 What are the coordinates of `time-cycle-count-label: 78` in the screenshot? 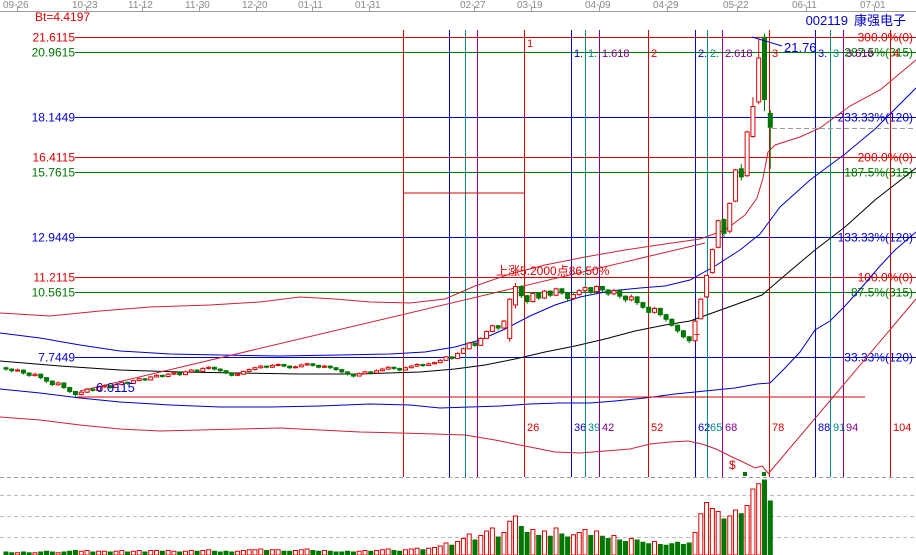 It's located at (778, 428).